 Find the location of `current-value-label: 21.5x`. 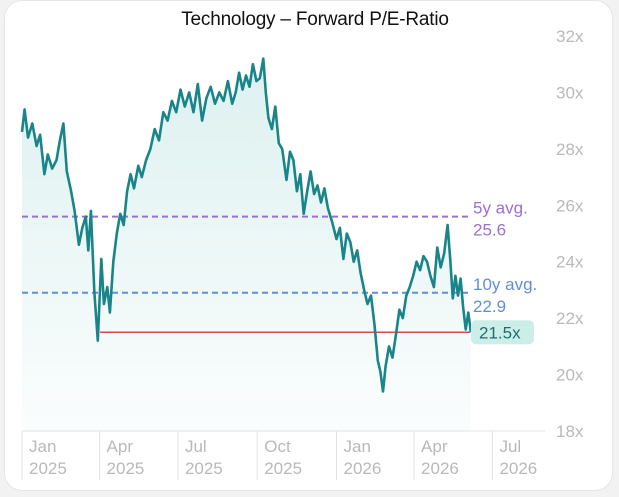

current-value-label: 21.5x is located at coordinates (500, 332).